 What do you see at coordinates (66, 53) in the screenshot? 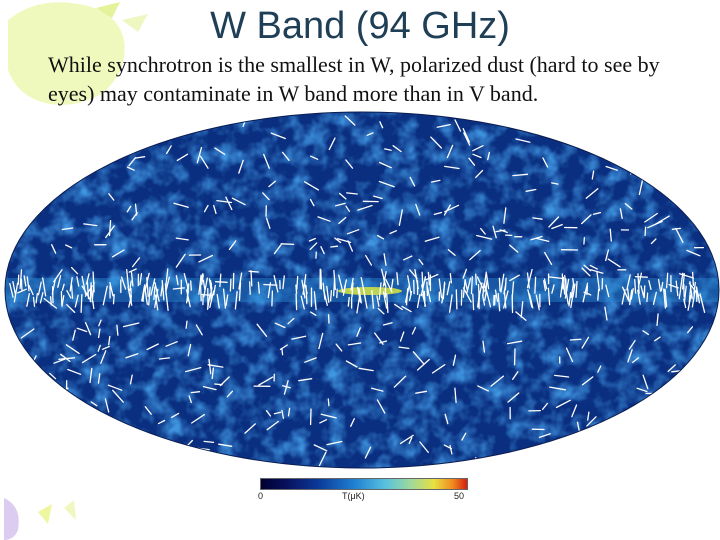
I see `top-left-blob` at bounding box center [66, 53].